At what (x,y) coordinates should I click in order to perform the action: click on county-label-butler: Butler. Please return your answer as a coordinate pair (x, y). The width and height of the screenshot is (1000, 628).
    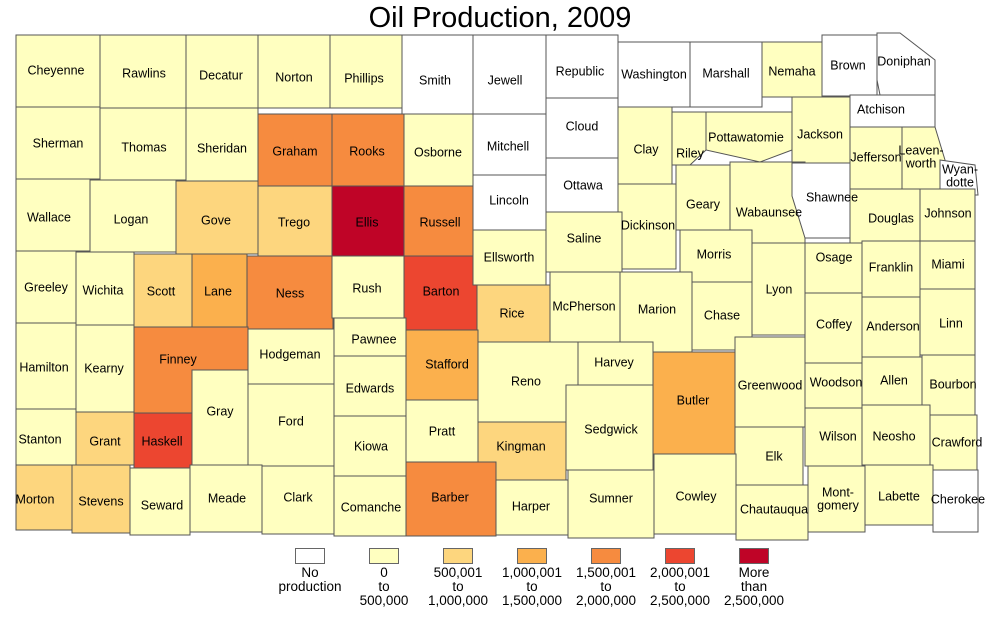
    Looking at the image, I should click on (693, 400).